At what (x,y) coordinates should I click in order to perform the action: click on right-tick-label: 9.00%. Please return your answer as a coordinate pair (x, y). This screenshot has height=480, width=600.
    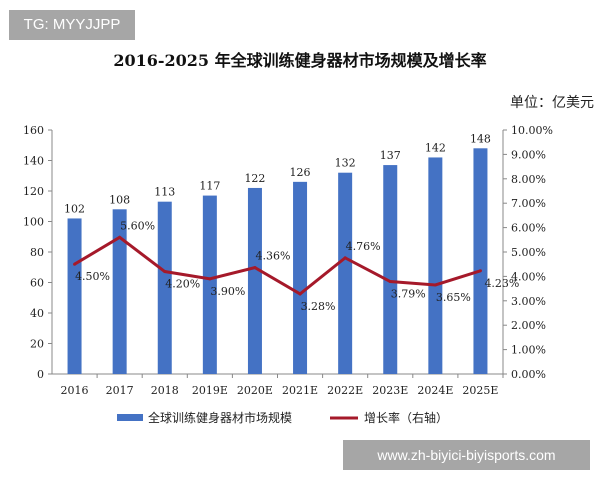
    Looking at the image, I should click on (528, 154).